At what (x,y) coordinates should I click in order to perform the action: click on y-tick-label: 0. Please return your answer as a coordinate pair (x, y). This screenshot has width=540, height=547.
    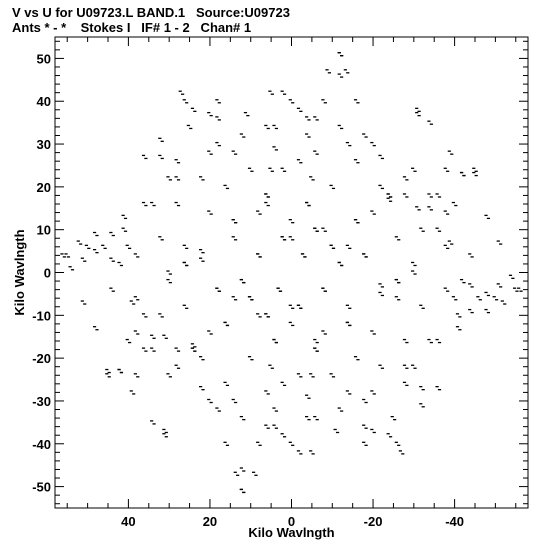
    Looking at the image, I should click on (47, 273).